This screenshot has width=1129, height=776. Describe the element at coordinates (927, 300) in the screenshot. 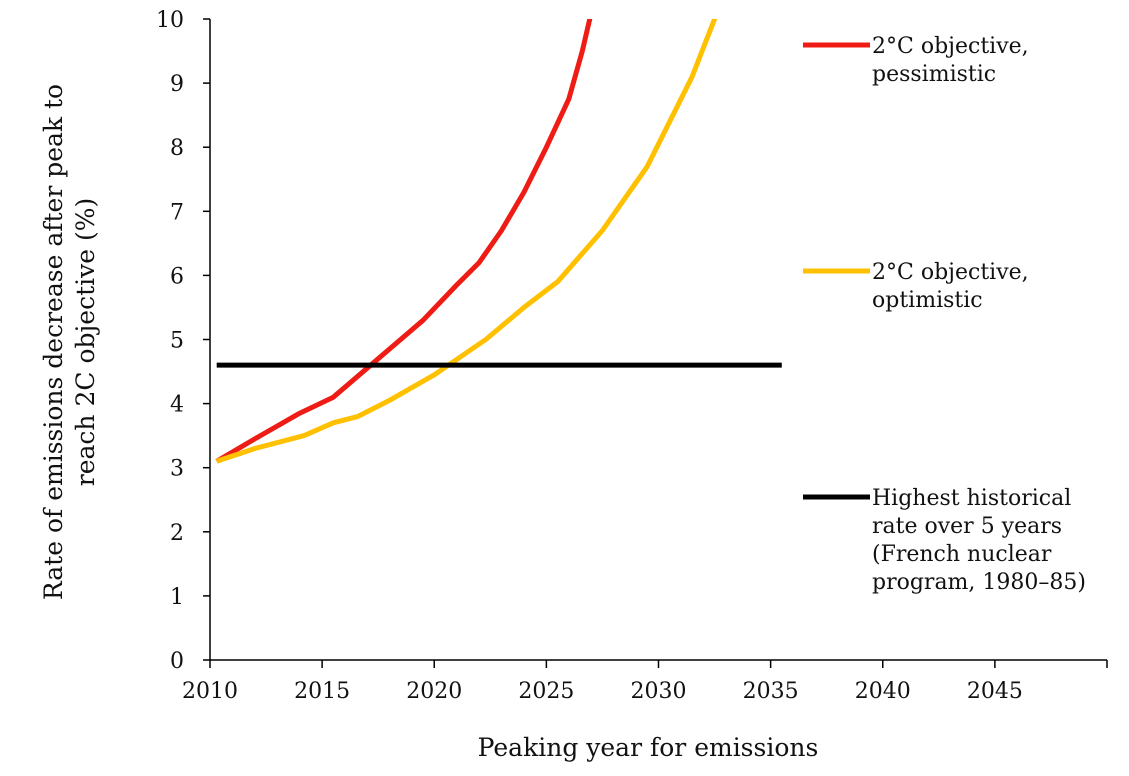

I see `legend-label: optimistic` at that location.